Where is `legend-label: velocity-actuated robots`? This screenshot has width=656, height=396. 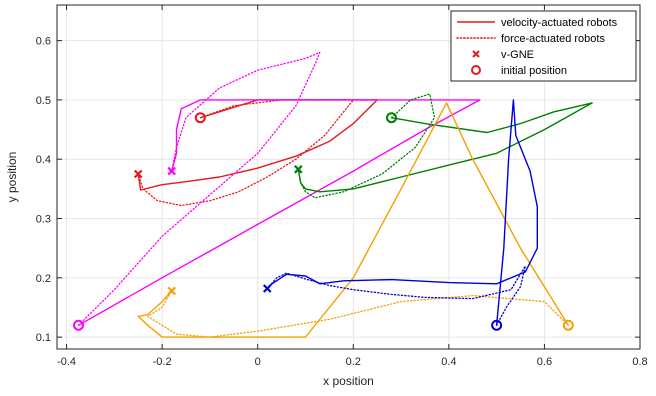 legend-label: velocity-actuated robots is located at coordinates (559, 23).